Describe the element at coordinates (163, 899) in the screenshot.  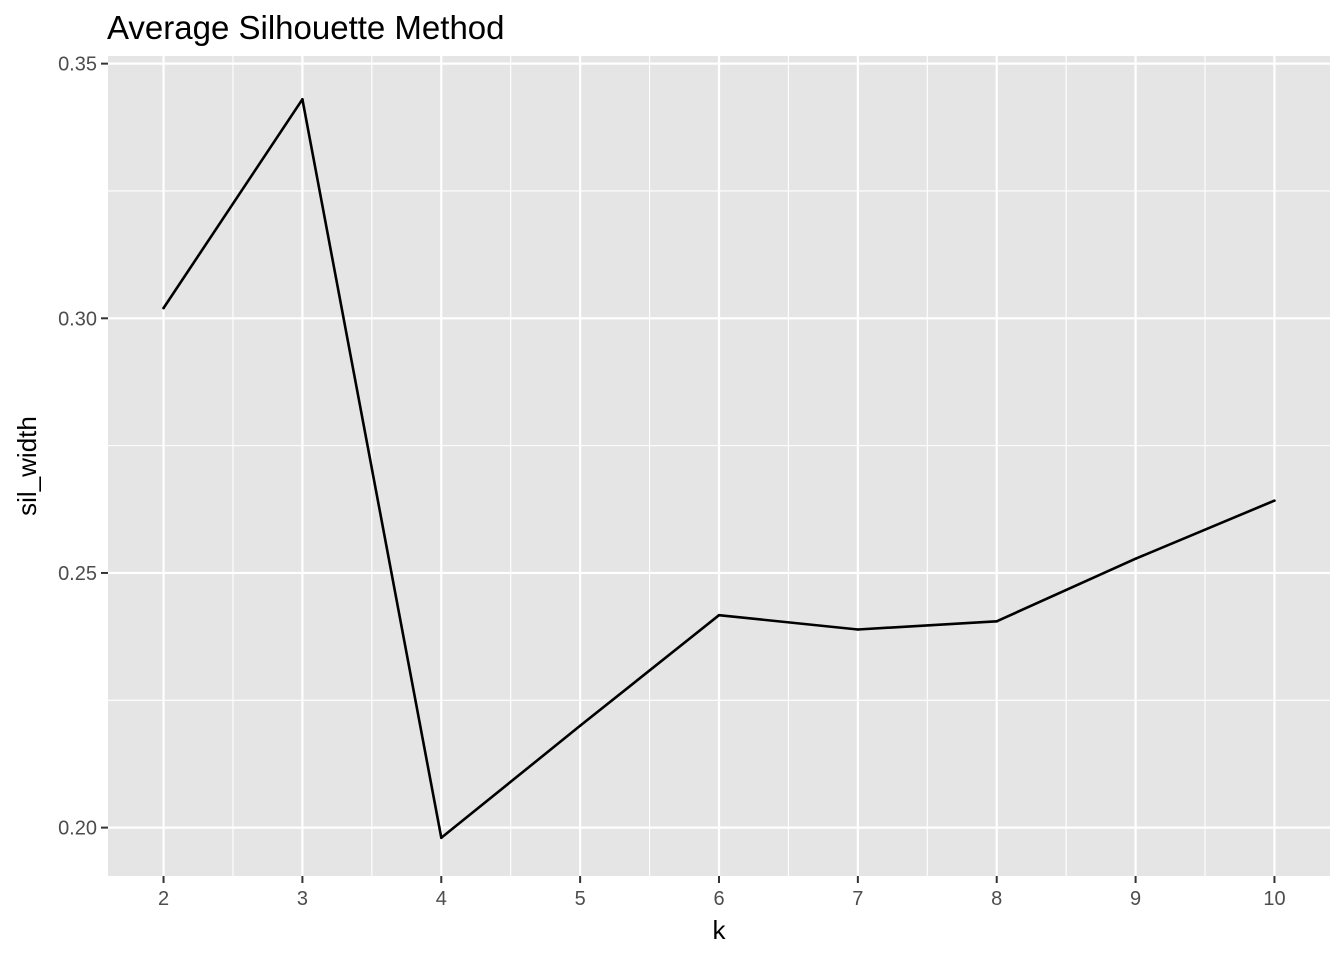
I see `x-tick-label: 2` at that location.